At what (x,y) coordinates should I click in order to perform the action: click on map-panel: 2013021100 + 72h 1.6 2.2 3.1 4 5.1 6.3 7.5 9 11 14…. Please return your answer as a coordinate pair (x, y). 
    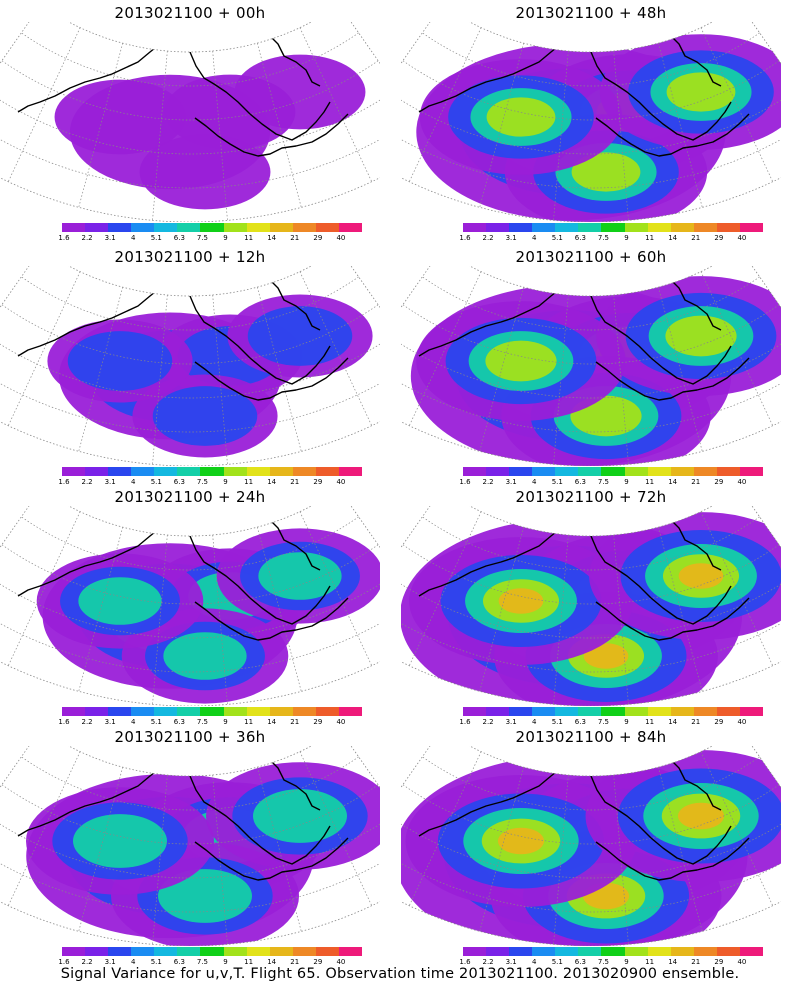
    Looking at the image, I should click on (591, 605).